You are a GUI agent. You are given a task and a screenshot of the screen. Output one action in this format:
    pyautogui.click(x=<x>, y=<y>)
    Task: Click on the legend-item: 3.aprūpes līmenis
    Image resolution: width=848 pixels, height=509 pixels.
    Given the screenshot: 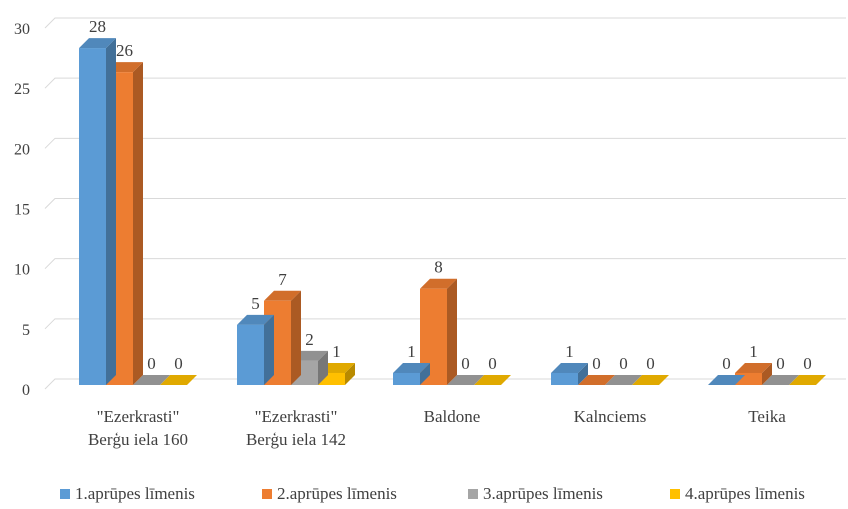 What is the action you would take?
    pyautogui.click(x=535, y=494)
    